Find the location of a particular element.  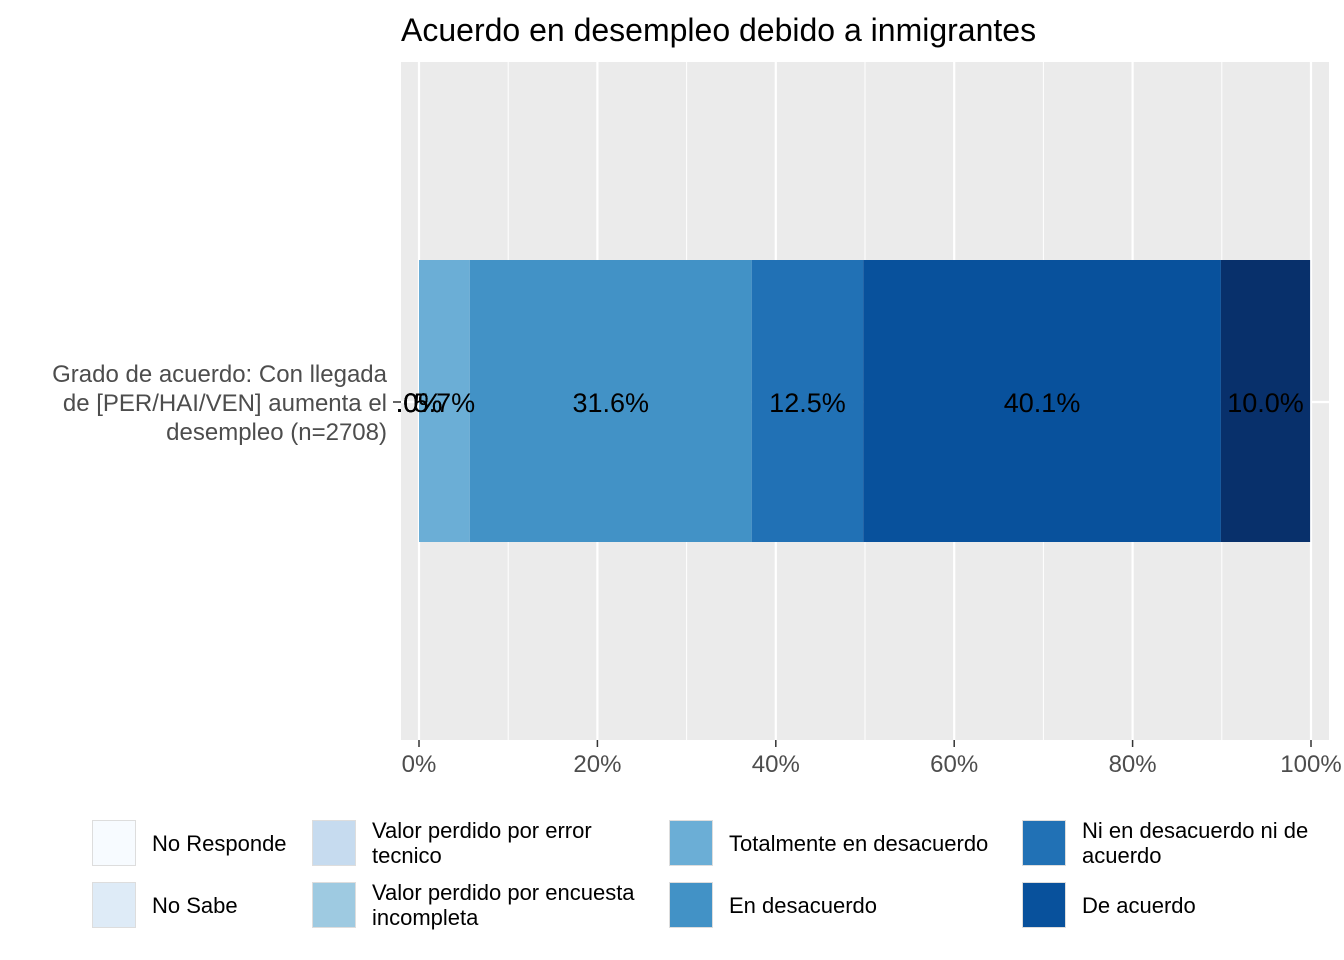

x-axis-ticks: 0% 20% 40% 60% 80% 100% is located at coordinates (872, 759).